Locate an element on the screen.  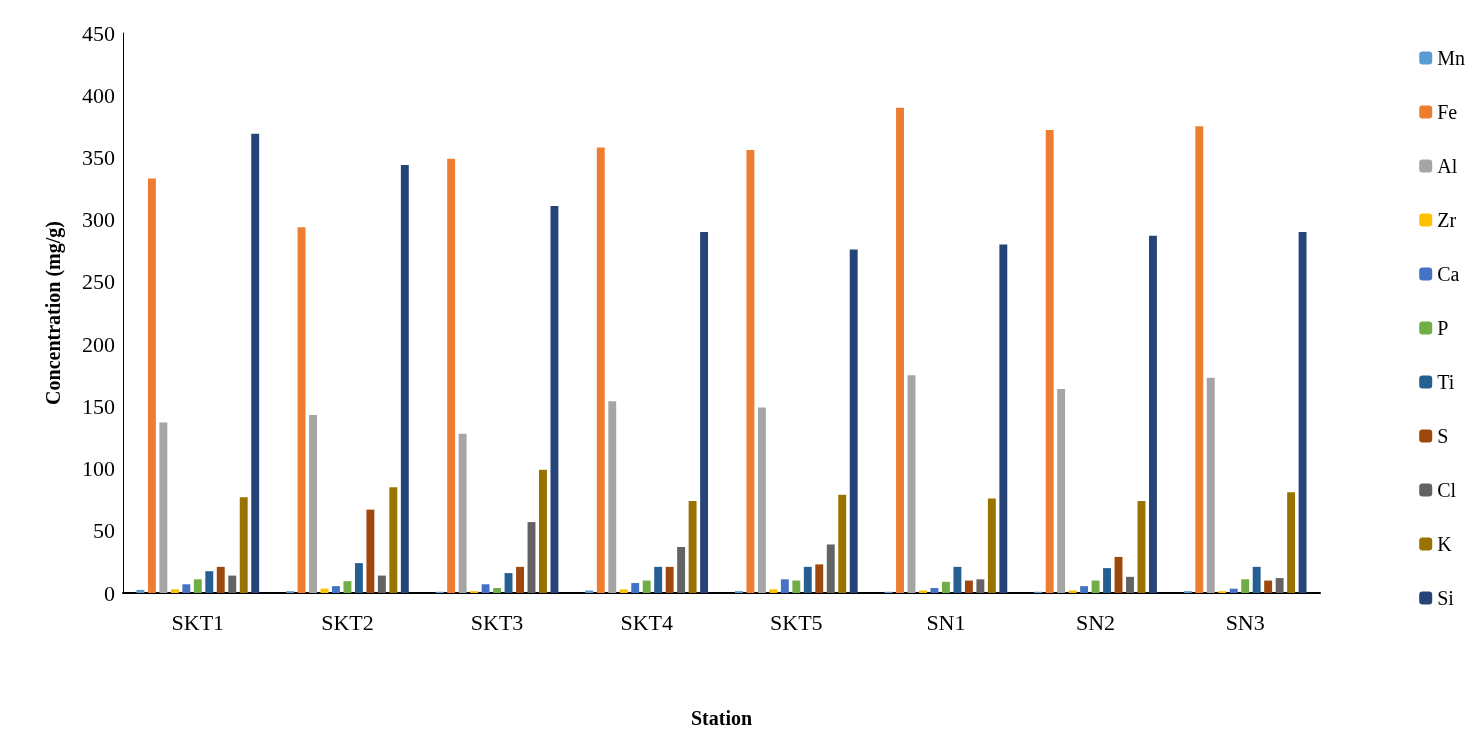
legend-label: S is located at coordinates (1443, 436).